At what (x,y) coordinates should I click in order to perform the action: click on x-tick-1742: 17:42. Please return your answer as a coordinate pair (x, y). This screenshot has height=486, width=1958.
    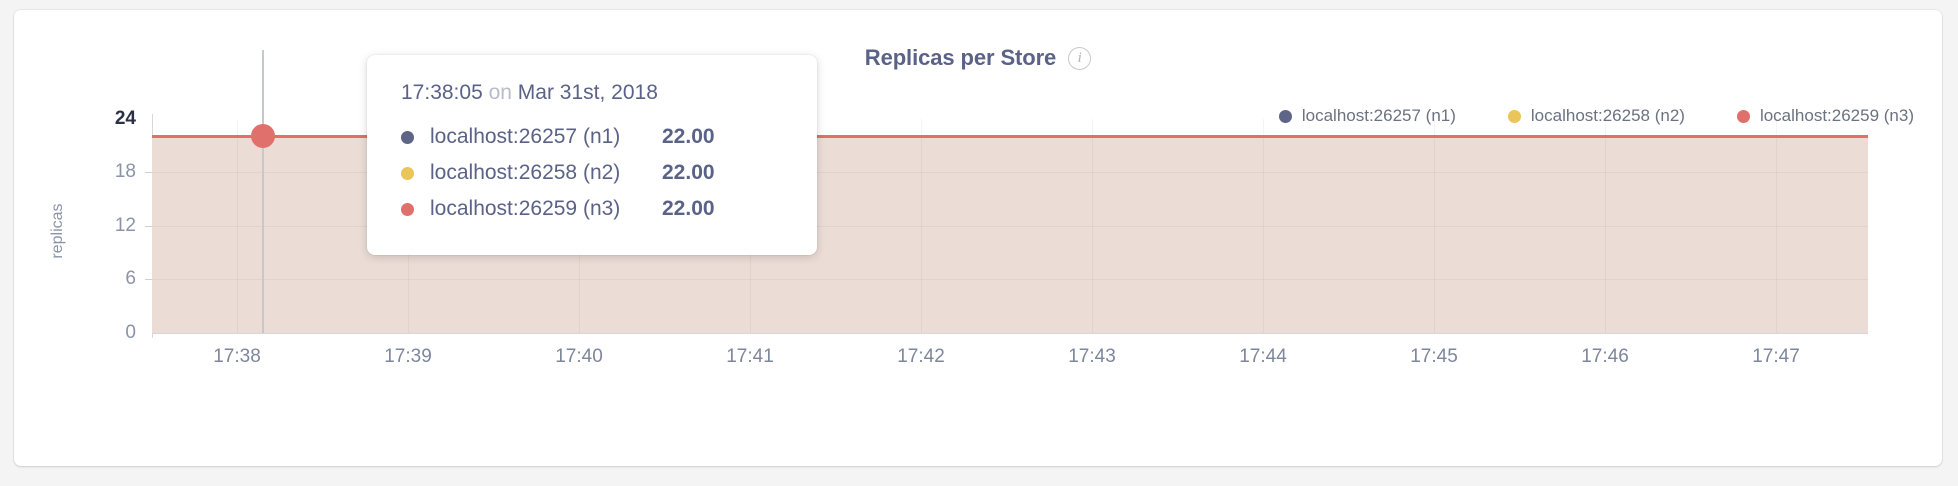
    Looking at the image, I should click on (921, 356).